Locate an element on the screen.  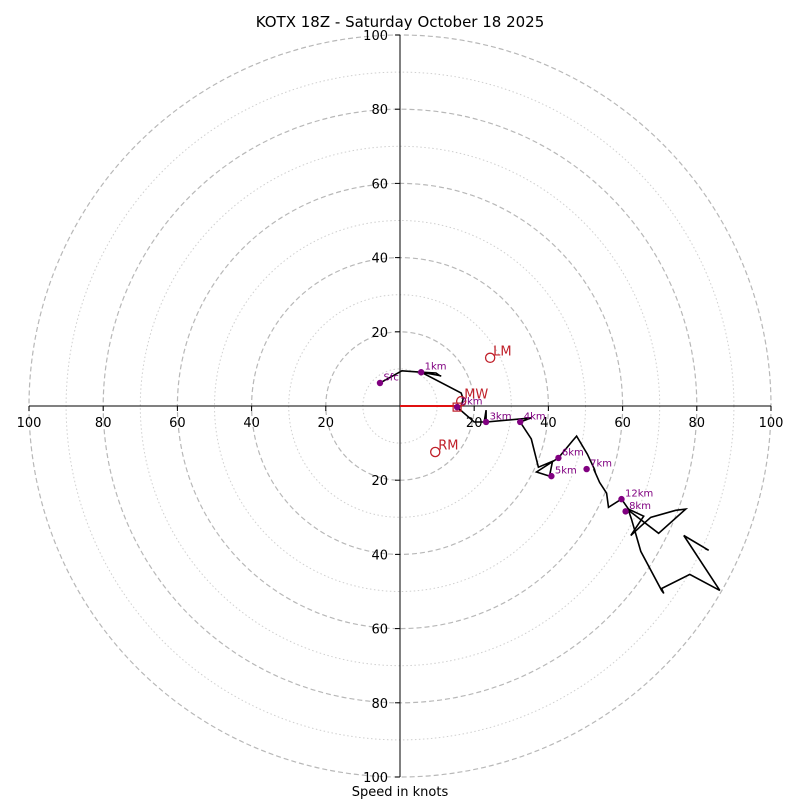
height-marker-12km is located at coordinates (621, 499).